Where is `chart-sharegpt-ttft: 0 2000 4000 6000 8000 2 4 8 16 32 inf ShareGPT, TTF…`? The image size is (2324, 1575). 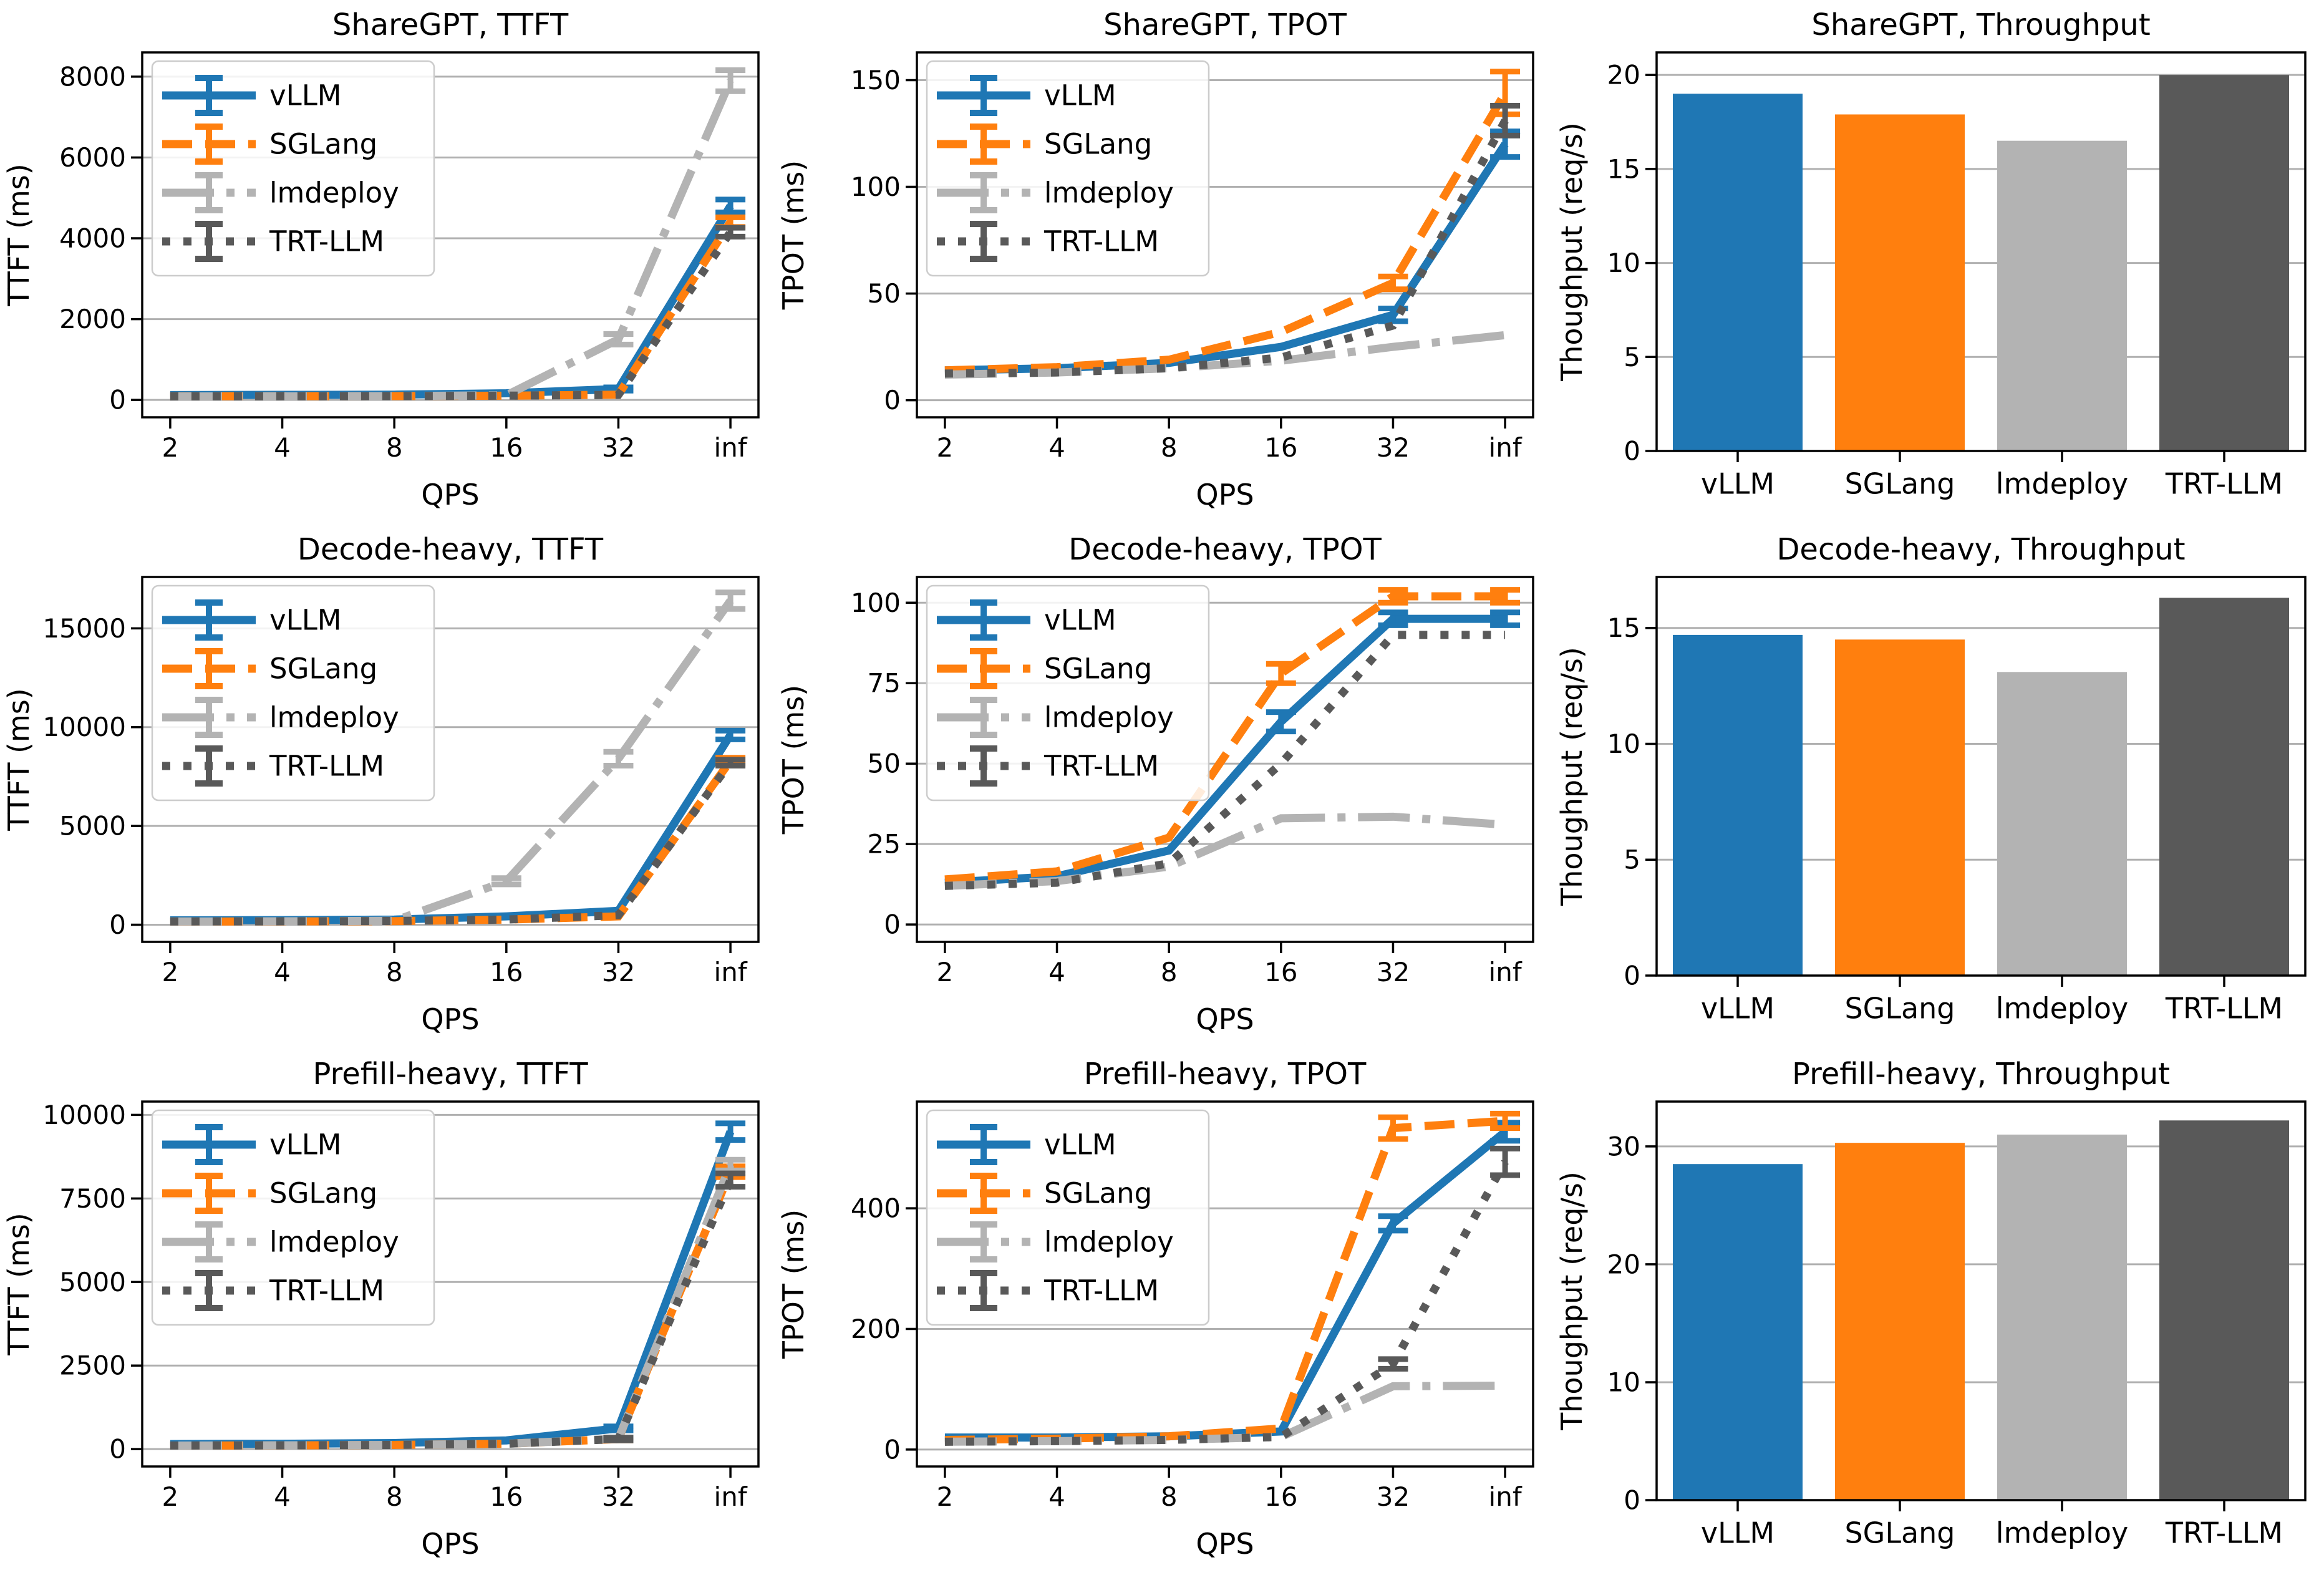
chart-sharegpt-ttft: 0 2000 4000 6000 8000 2 4 8 16 32 inf ShareGPT, TTF… is located at coordinates (387, 262).